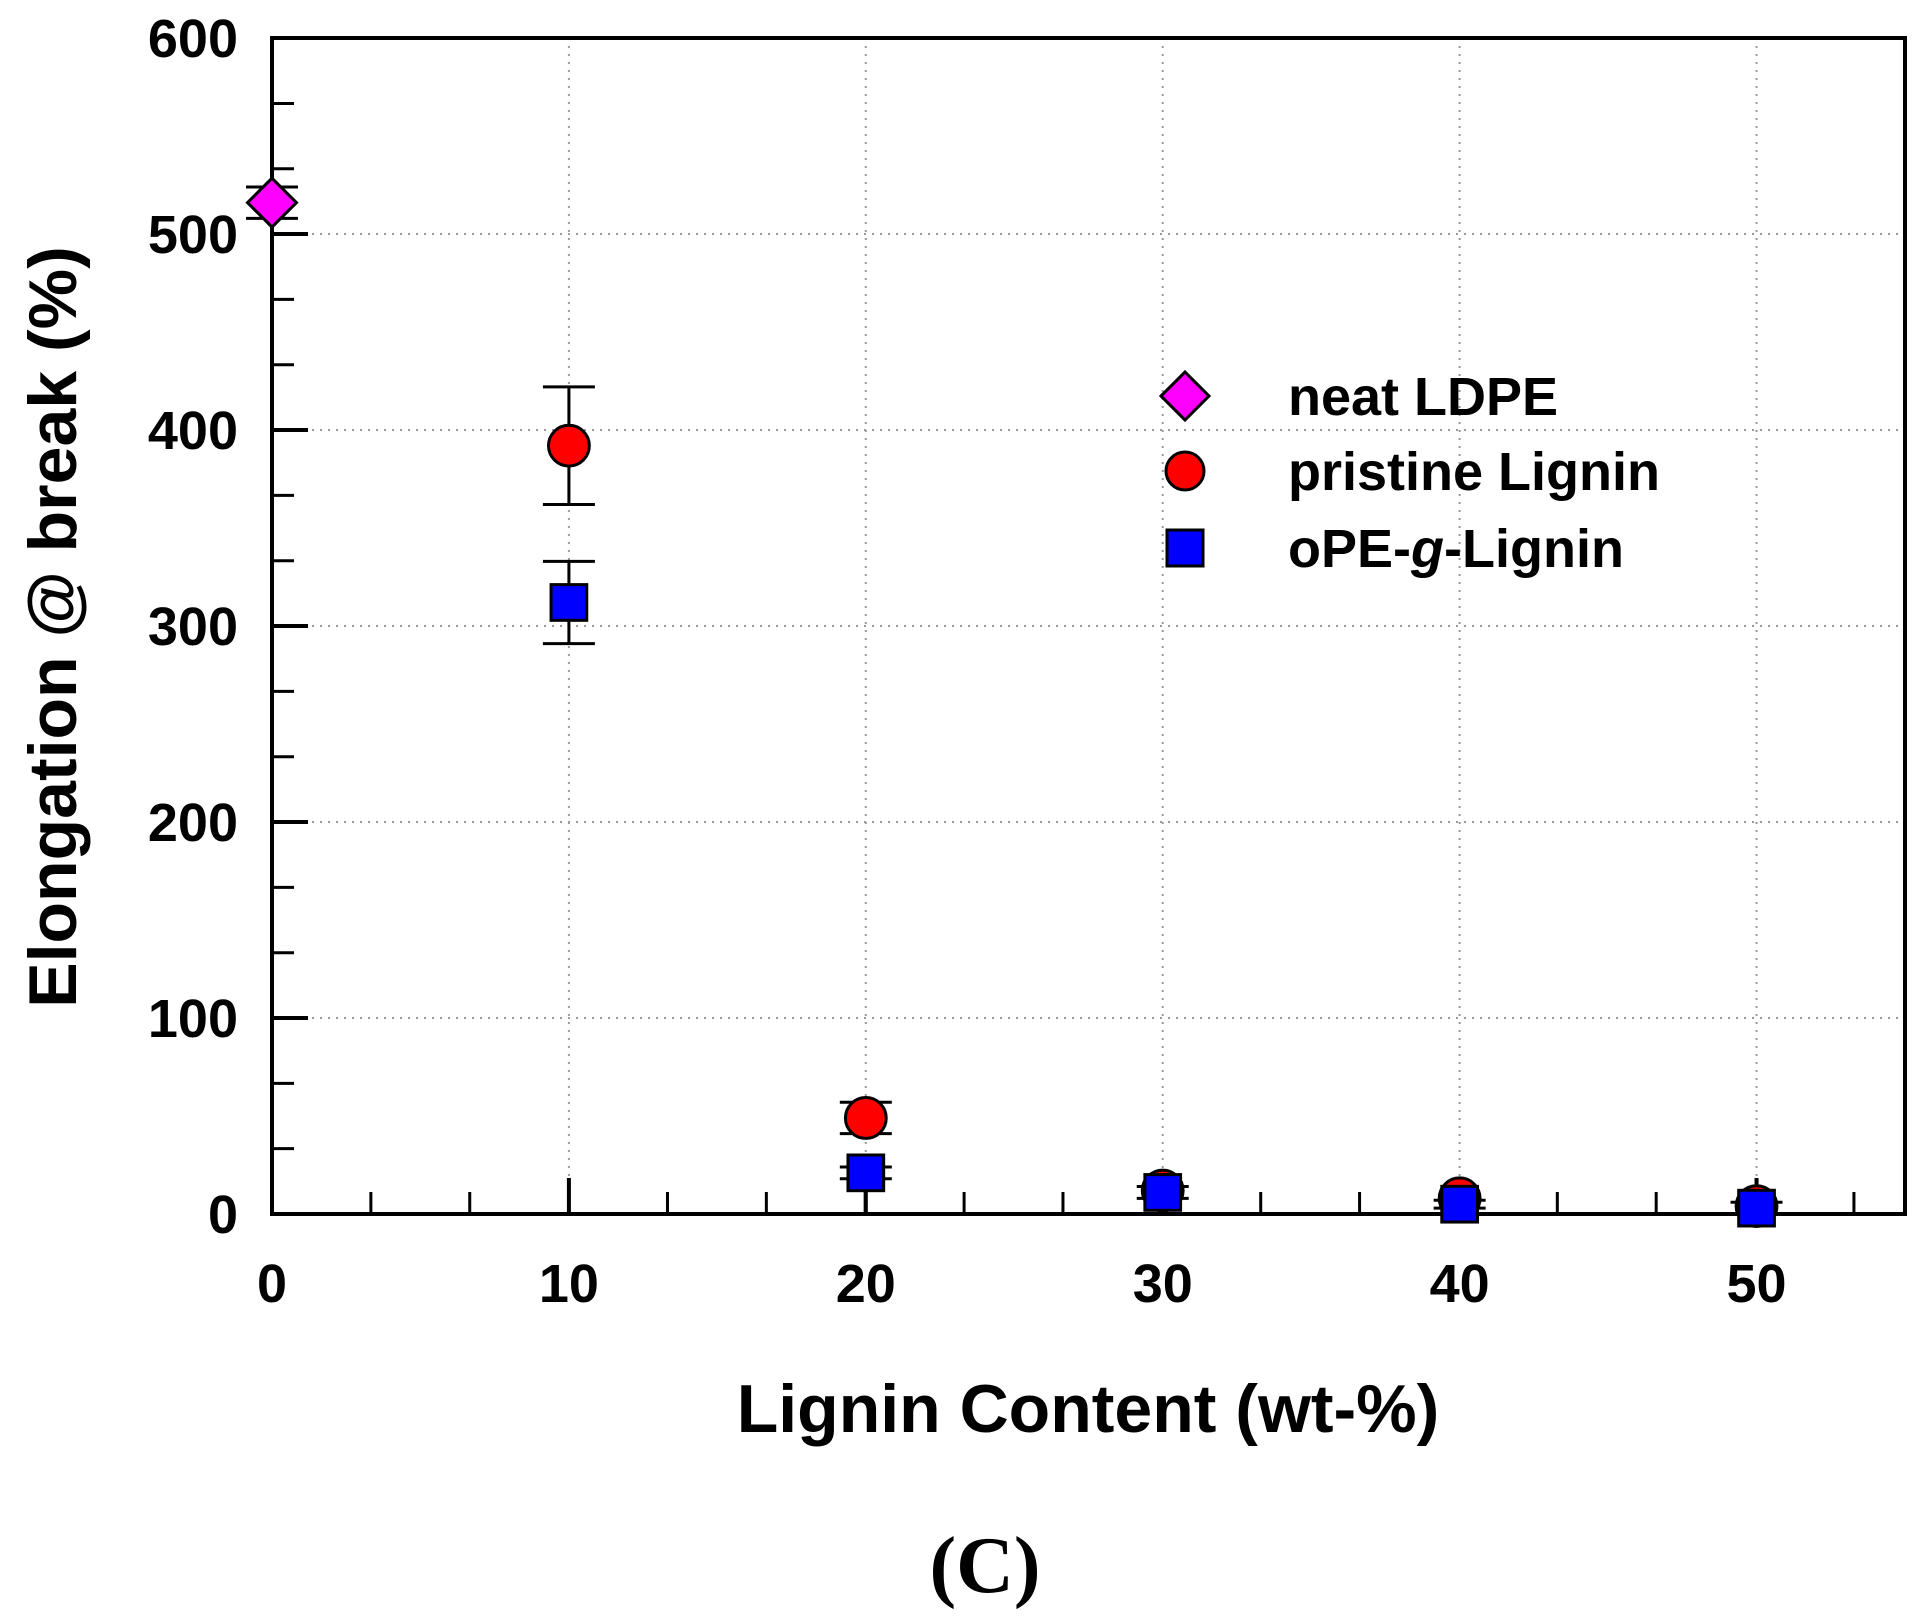  What do you see at coordinates (1185, 471) in the screenshot?
I see `legend-marker-circle` at bounding box center [1185, 471].